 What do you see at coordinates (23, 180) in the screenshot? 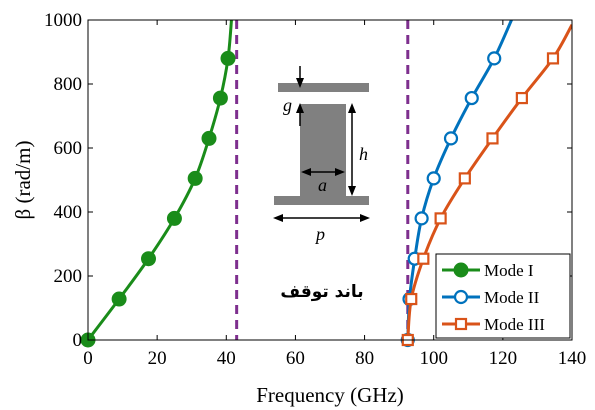
I see `y-axis-label: β (rad/m)` at bounding box center [23, 180].